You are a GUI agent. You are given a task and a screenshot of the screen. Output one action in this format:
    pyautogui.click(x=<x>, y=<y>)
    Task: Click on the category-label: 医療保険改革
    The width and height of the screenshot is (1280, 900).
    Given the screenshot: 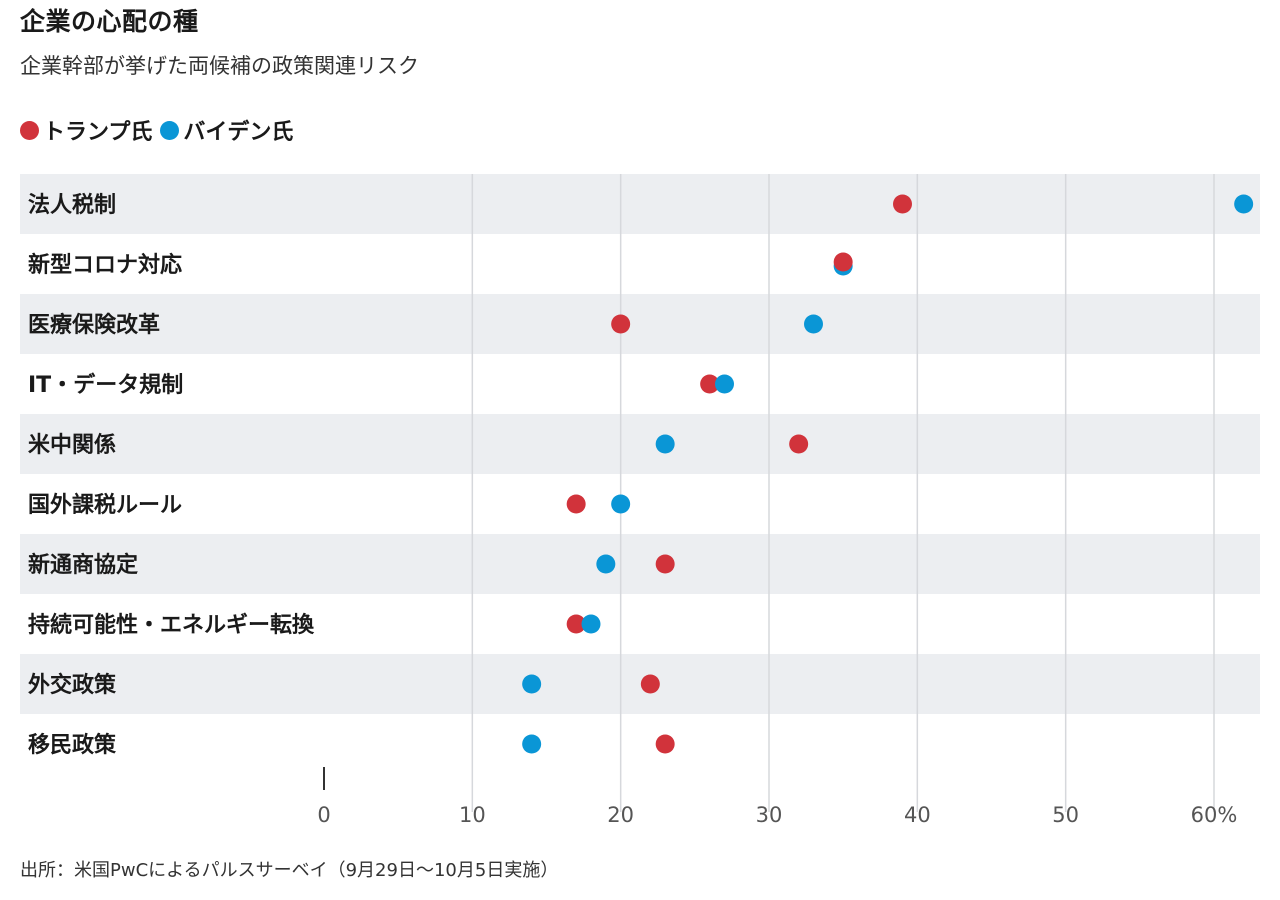 What is the action you would take?
    pyautogui.click(x=94, y=325)
    